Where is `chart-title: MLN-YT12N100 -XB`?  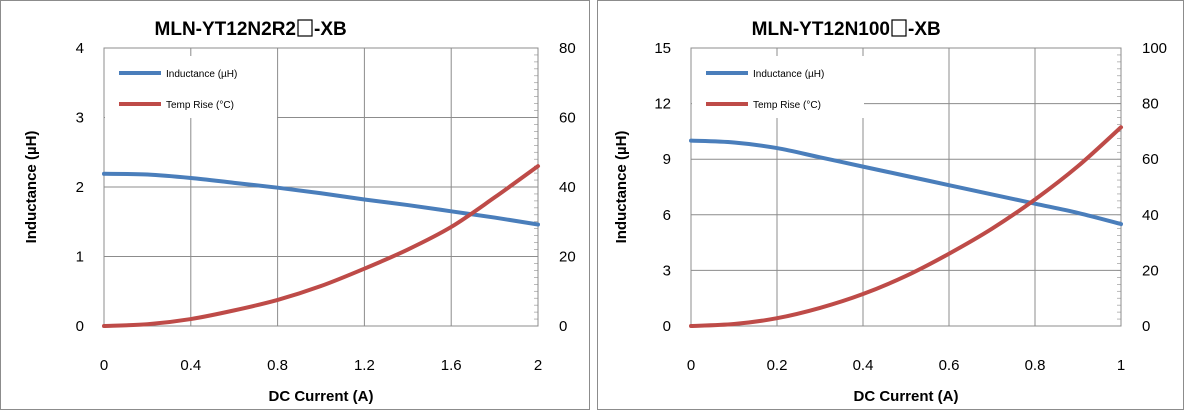
chart-title: MLN-YT12N100 -XB is located at coordinates (846, 29).